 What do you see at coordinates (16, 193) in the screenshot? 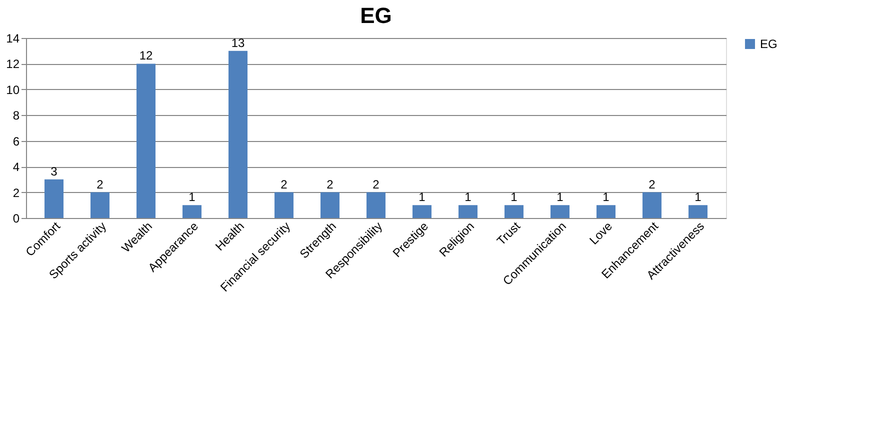
I see `y-tick-label: 2` at bounding box center [16, 193].